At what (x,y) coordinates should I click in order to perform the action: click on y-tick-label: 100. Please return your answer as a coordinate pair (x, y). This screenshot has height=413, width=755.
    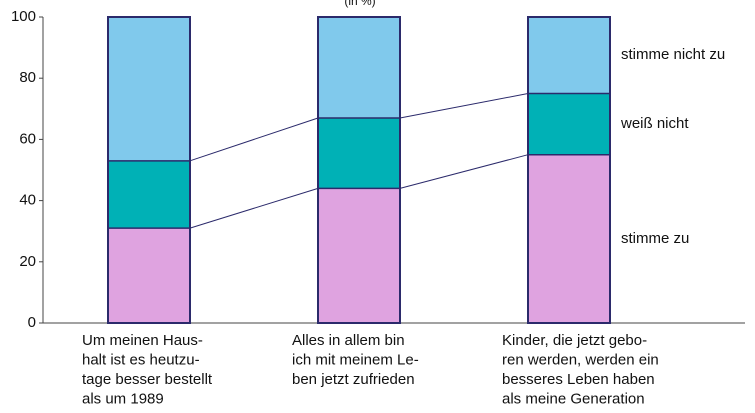
    Looking at the image, I should click on (23, 16).